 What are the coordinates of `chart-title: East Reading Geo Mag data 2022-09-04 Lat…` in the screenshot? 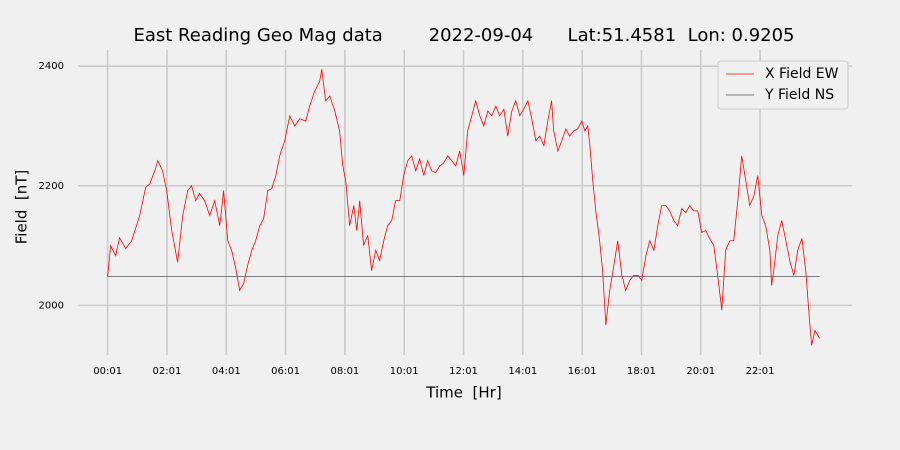 It's located at (463, 35).